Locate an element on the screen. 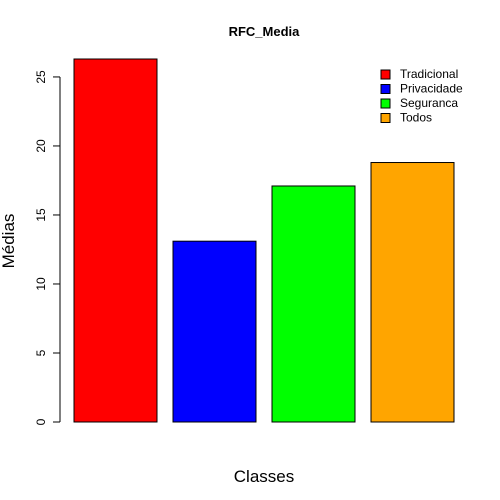  x-axis-label: Classes is located at coordinates (264, 476).